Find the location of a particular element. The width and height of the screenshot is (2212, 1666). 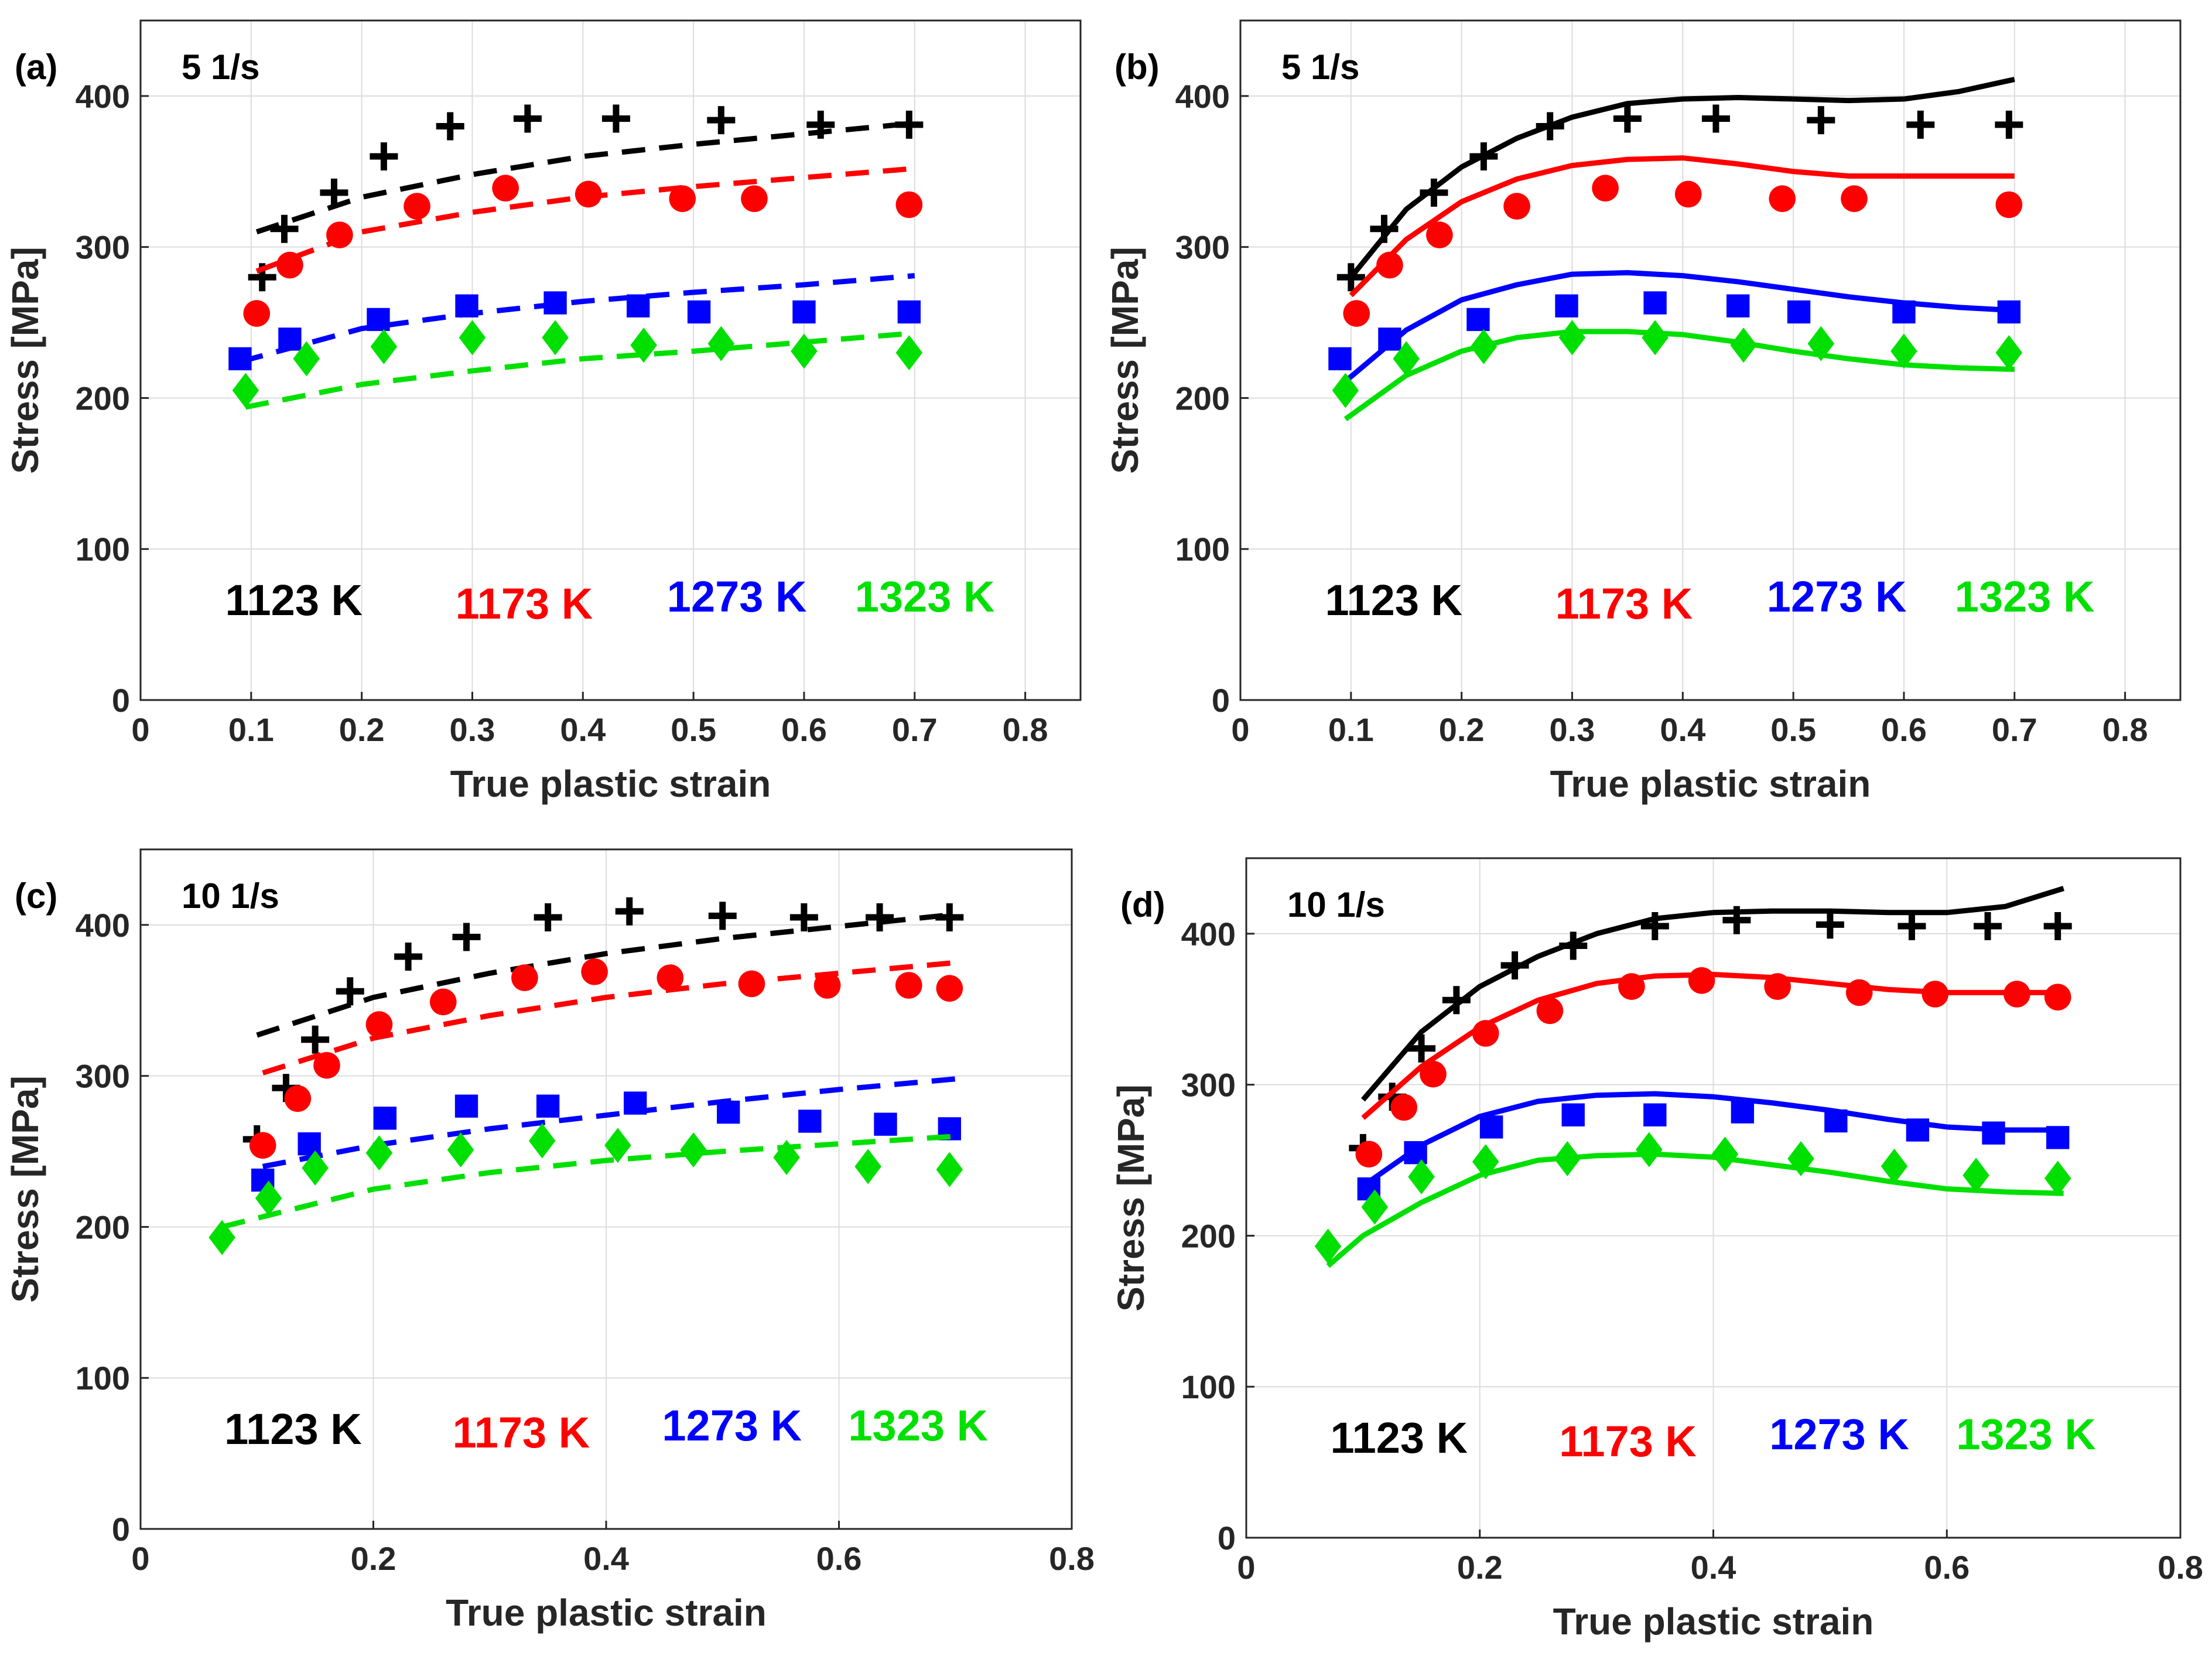

x-tick-label: 0.2 is located at coordinates (1480, 1567).